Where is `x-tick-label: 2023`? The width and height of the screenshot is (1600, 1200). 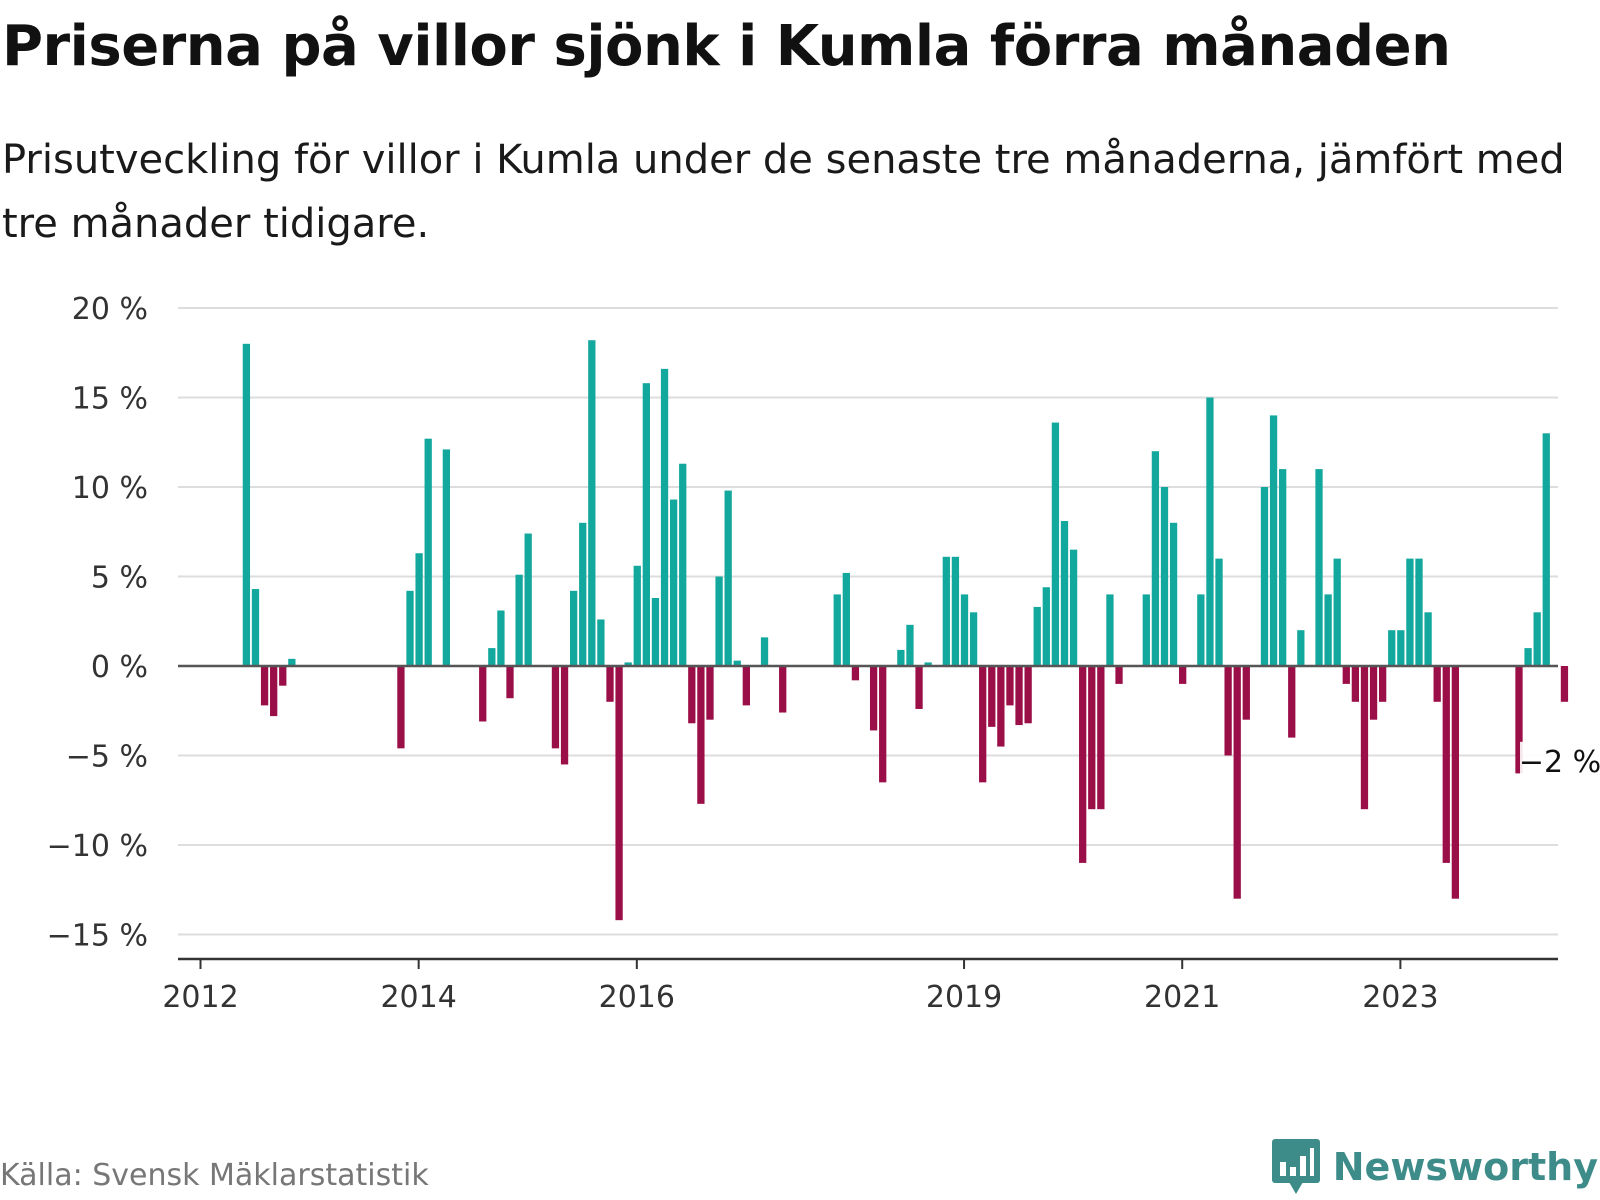 x-tick-label: 2023 is located at coordinates (1400, 997).